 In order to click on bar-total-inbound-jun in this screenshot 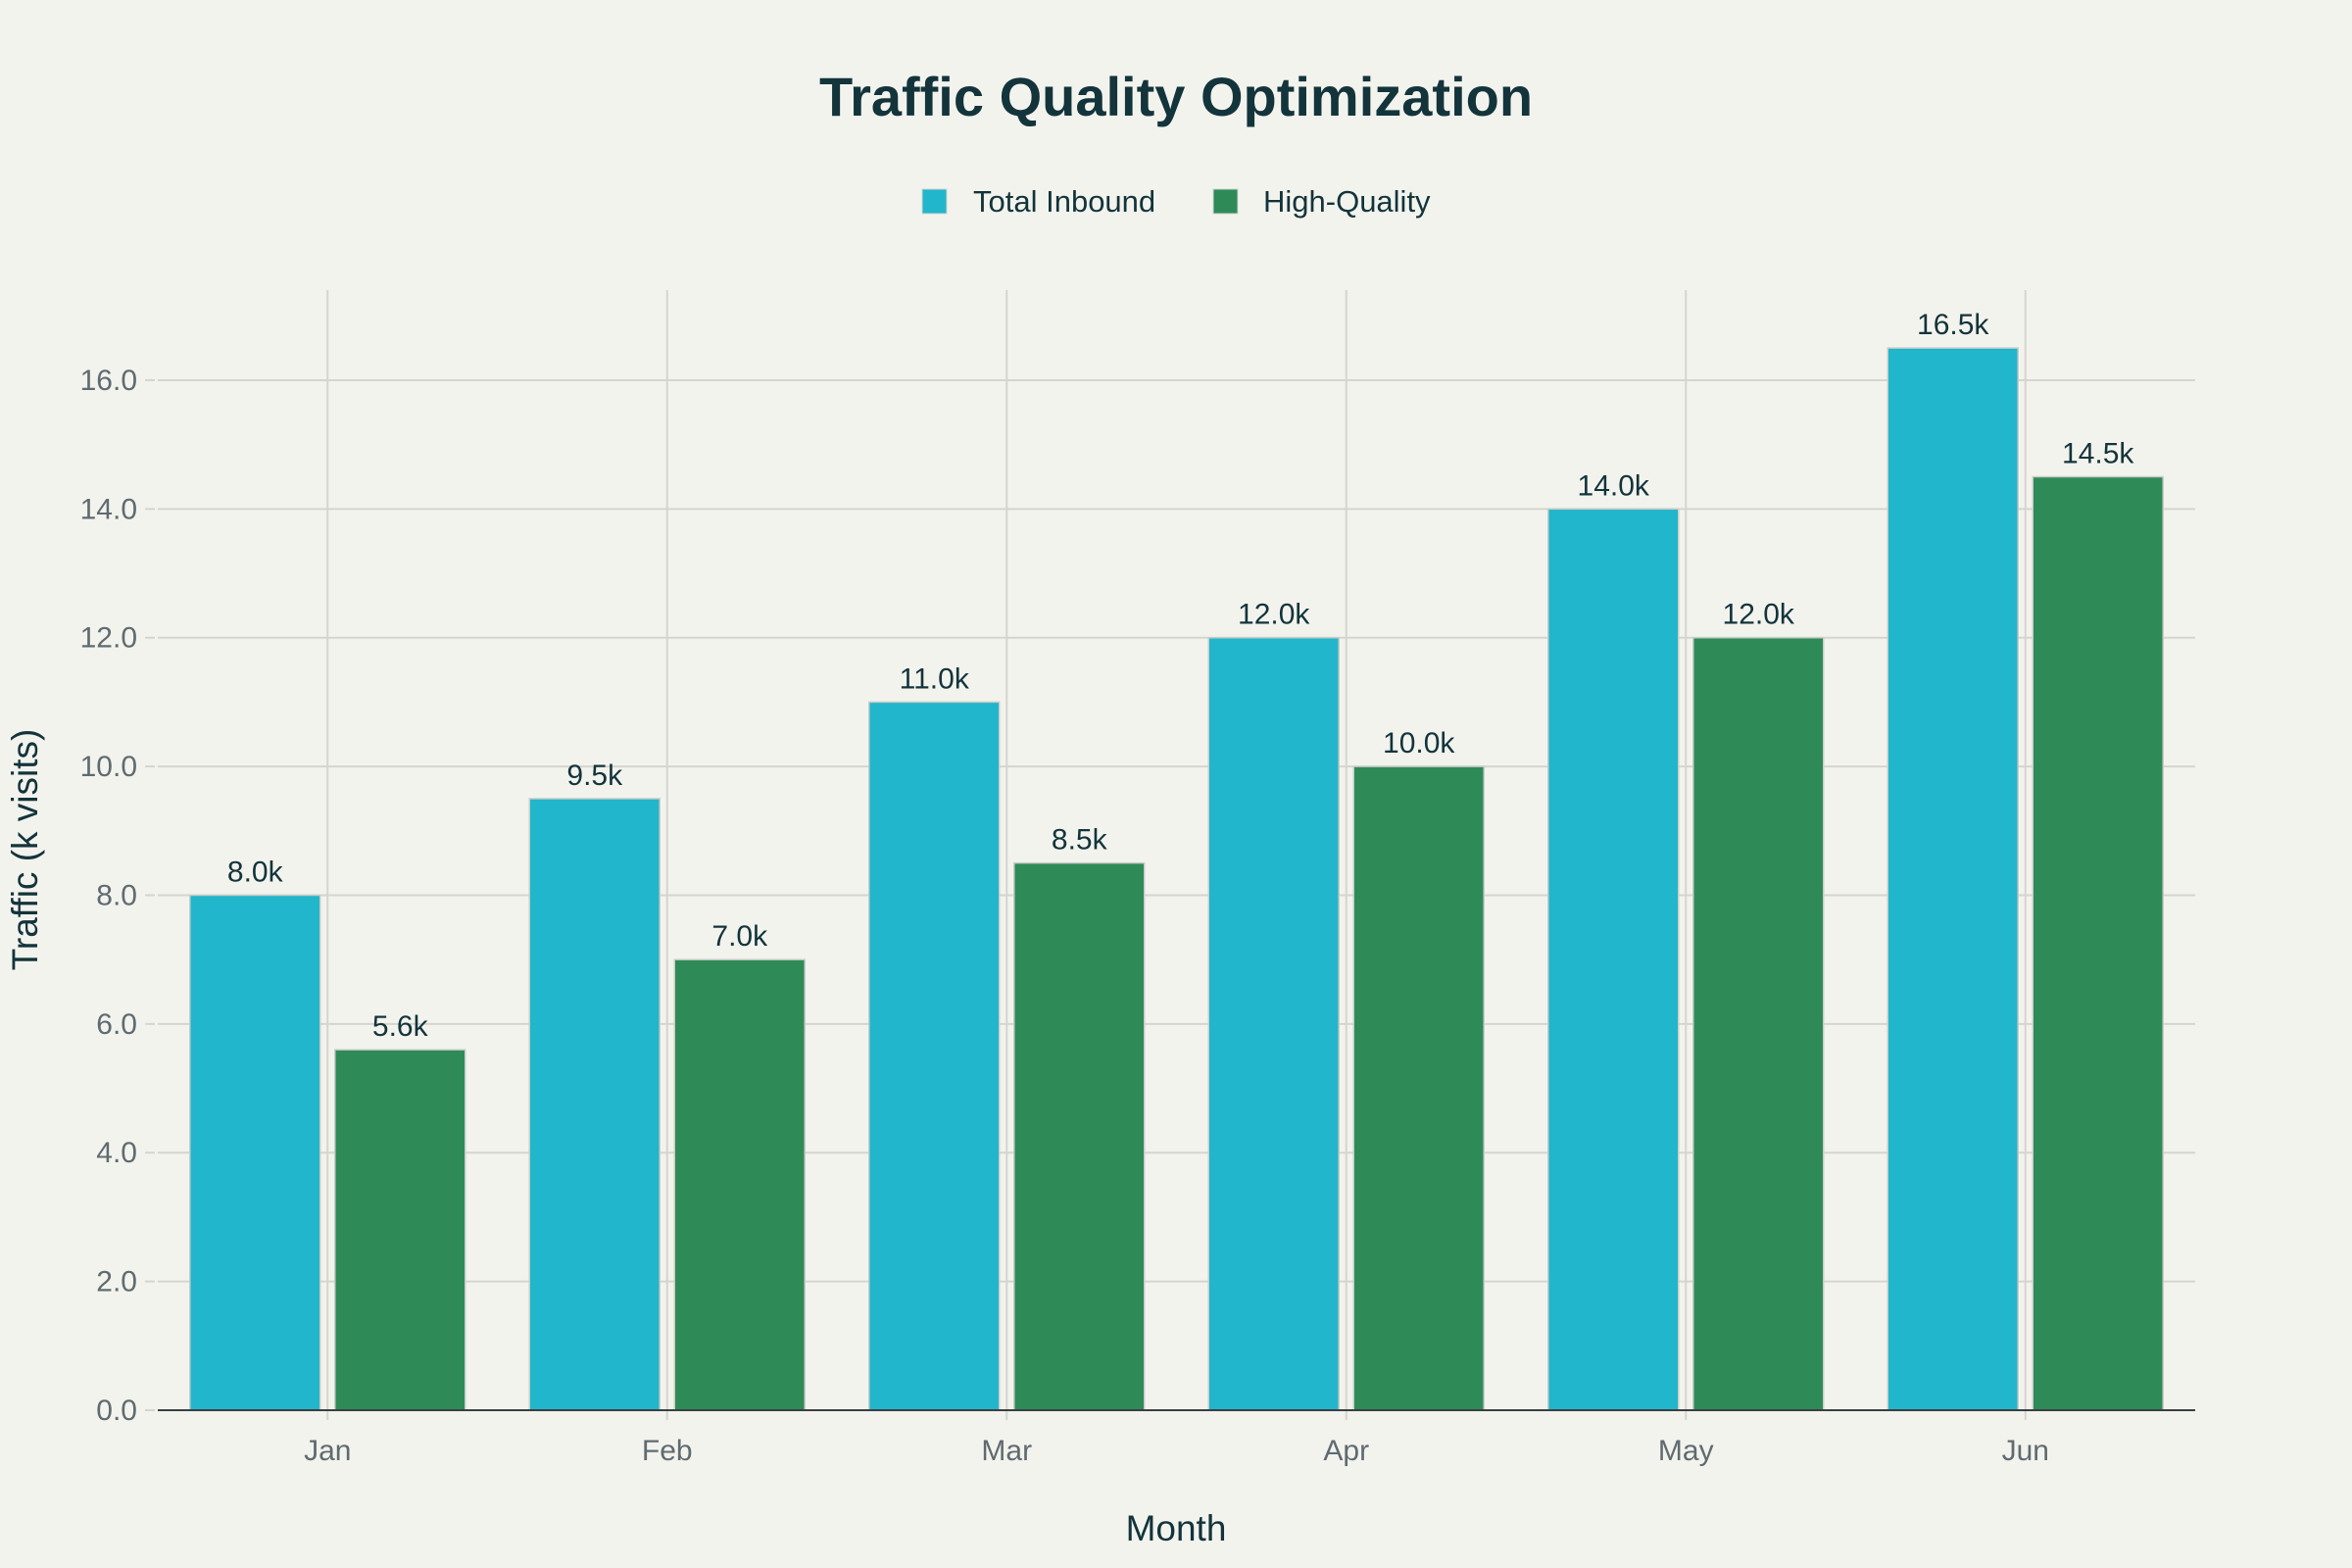, I will do `click(1952, 879)`.